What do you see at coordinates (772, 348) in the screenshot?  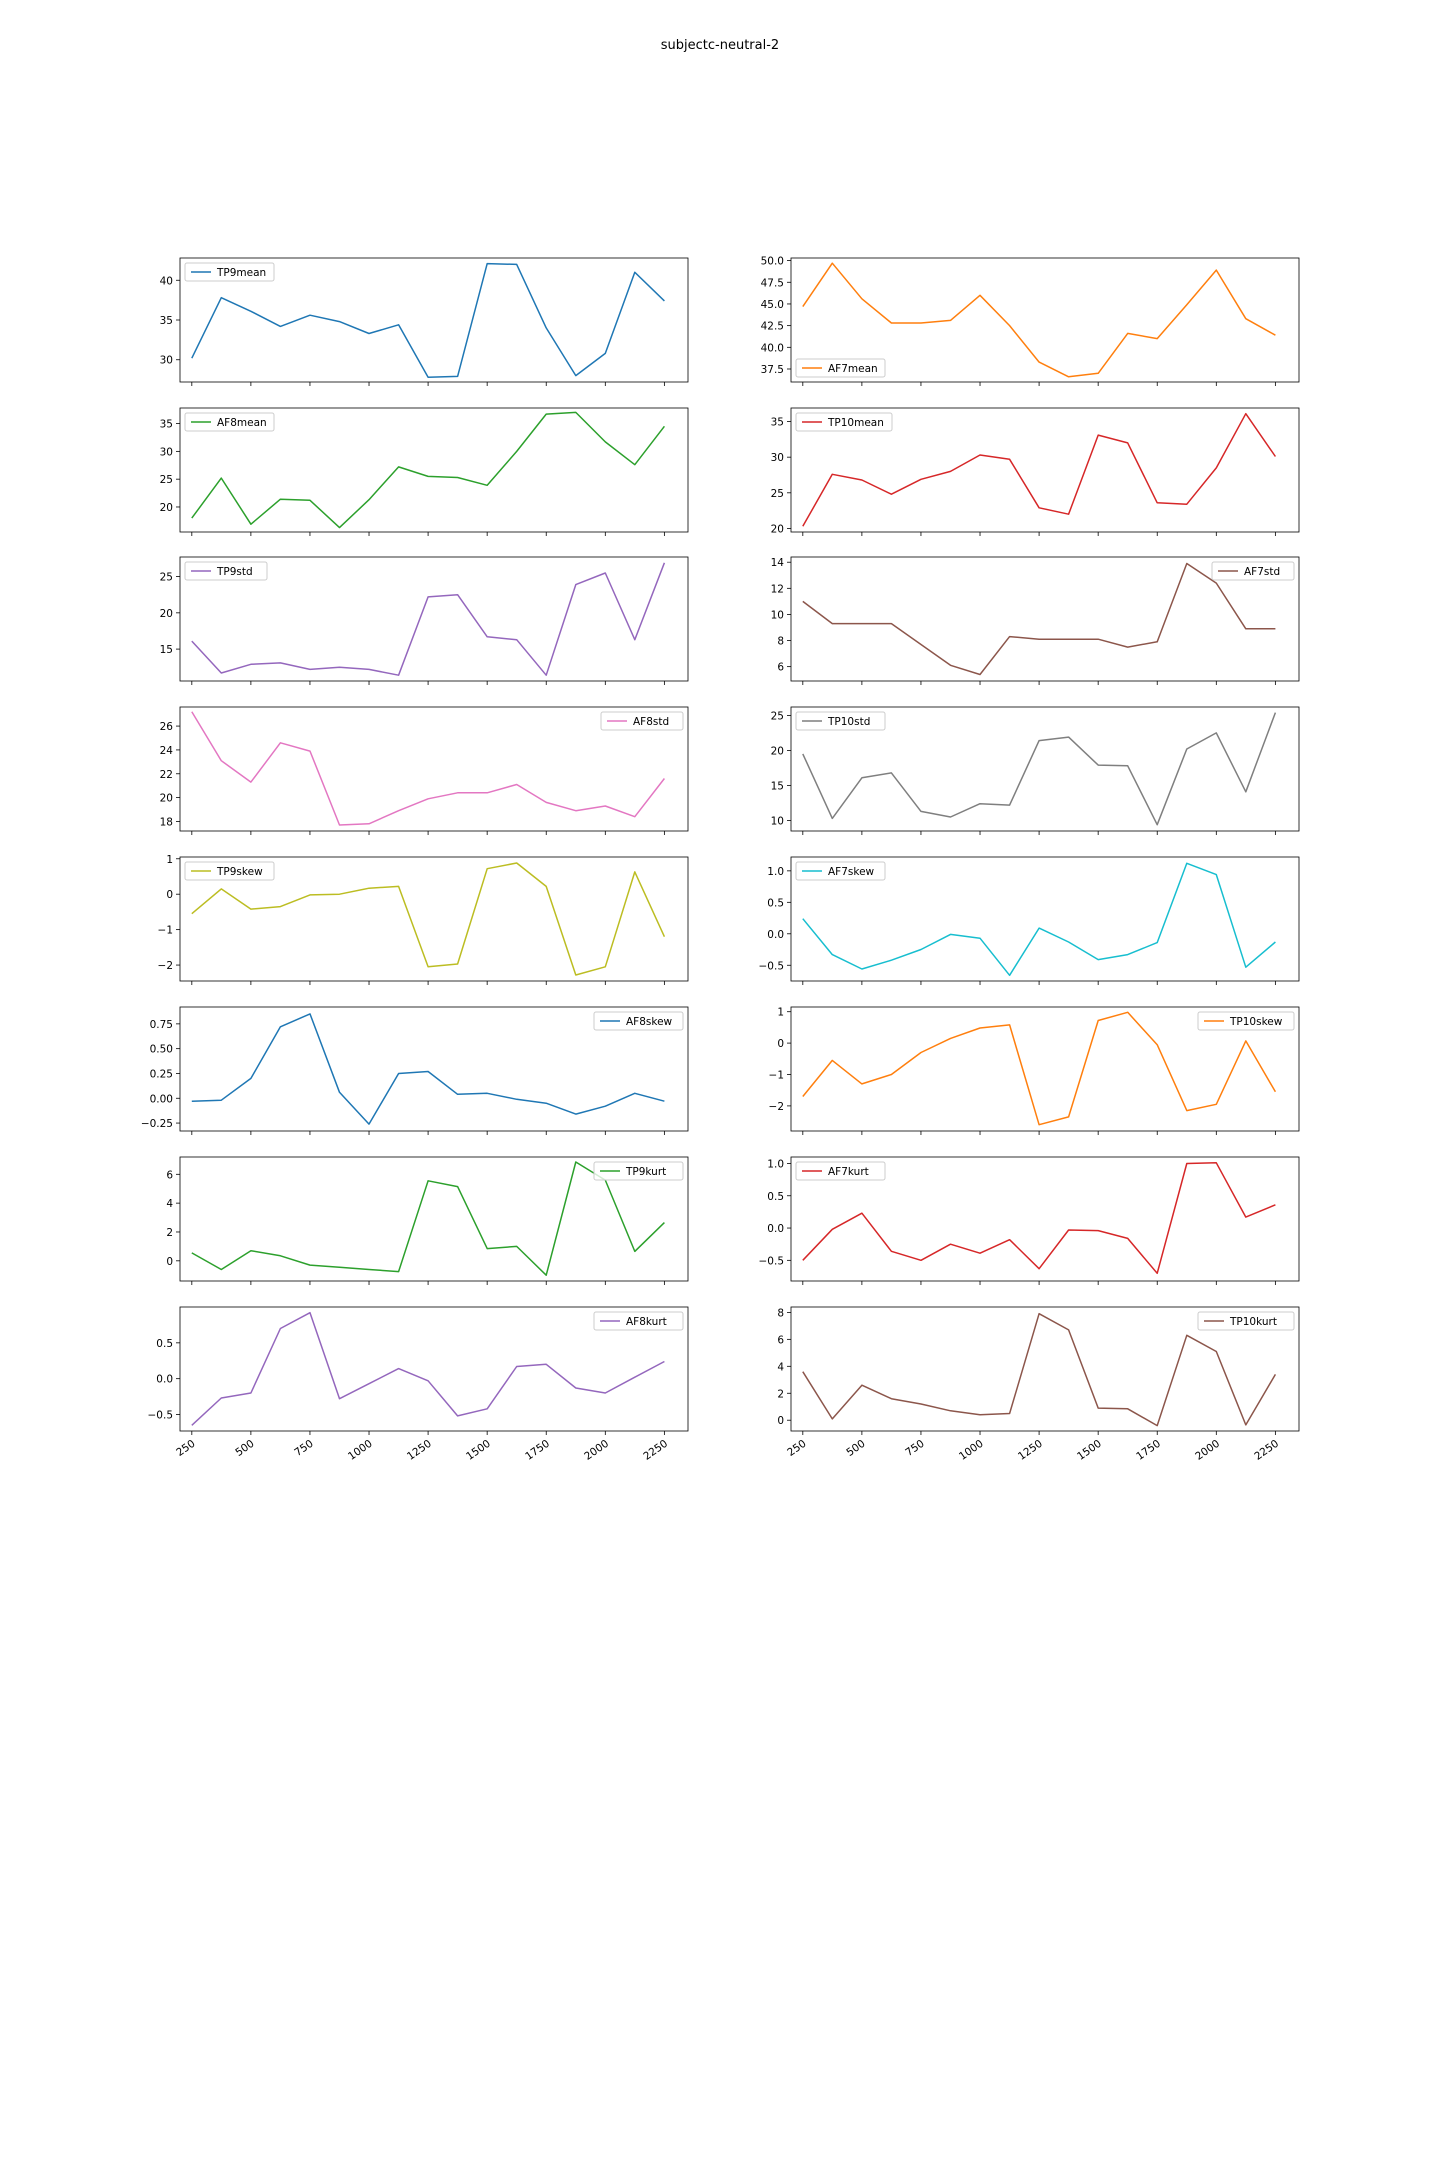 I see `y-tick-label: 40.0` at bounding box center [772, 348].